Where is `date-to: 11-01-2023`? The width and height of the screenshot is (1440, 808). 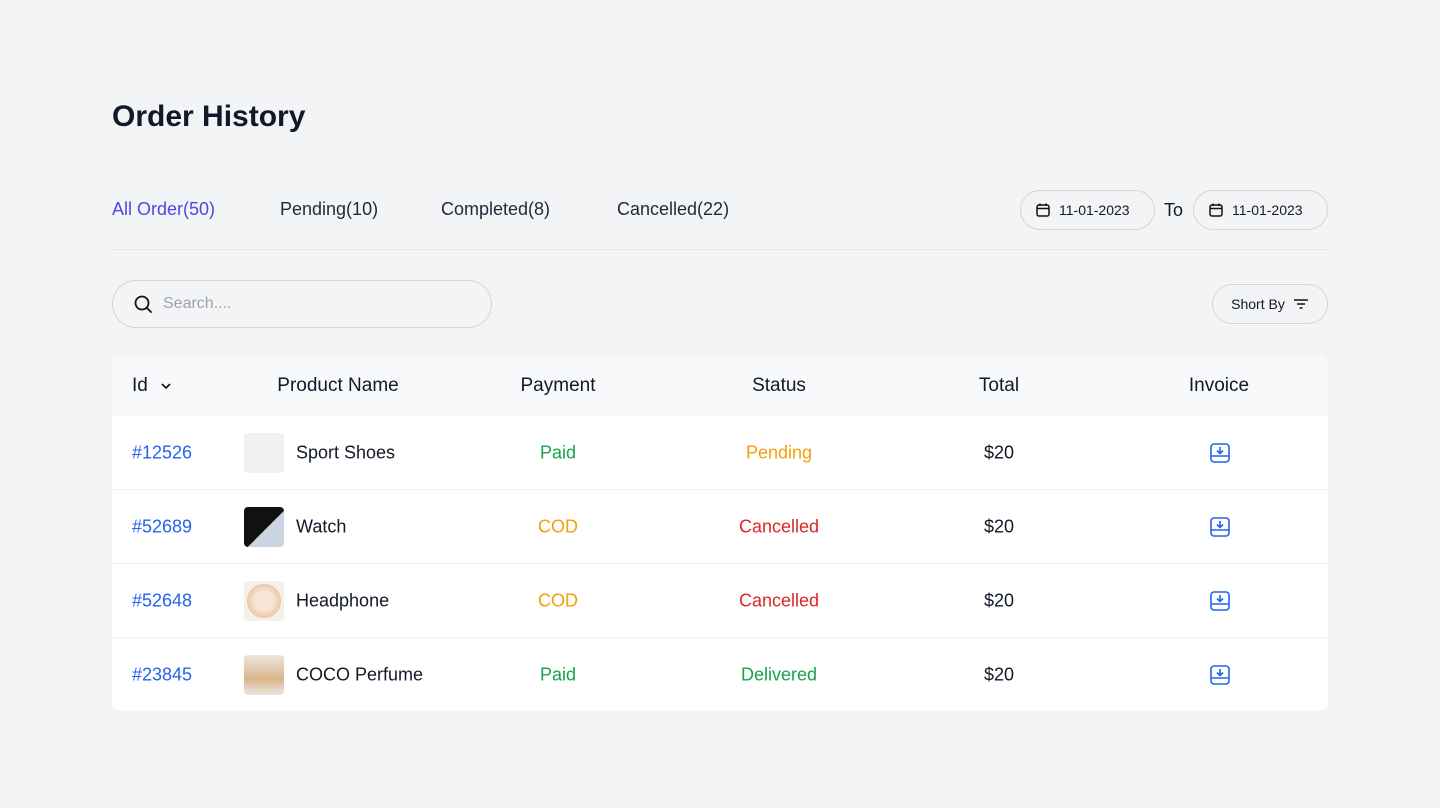 date-to: 11-01-2023 is located at coordinates (1260, 210).